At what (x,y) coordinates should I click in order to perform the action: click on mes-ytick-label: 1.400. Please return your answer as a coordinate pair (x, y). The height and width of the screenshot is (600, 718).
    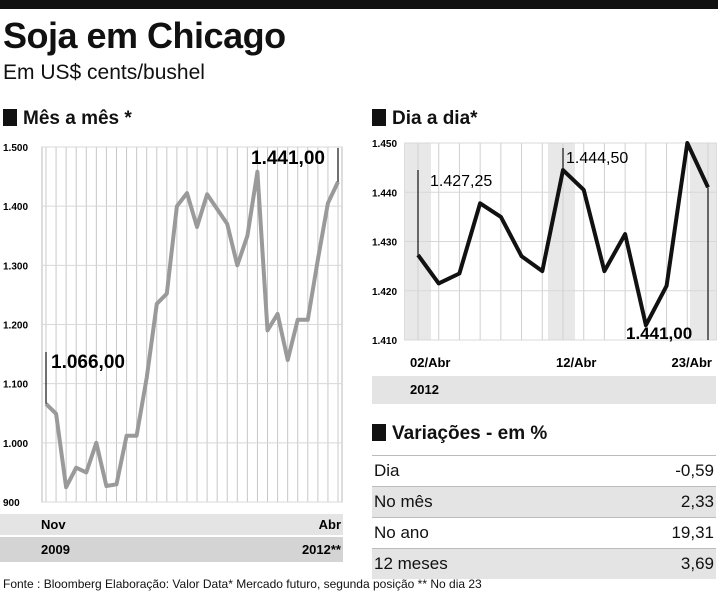
    Looking at the image, I should click on (15, 207).